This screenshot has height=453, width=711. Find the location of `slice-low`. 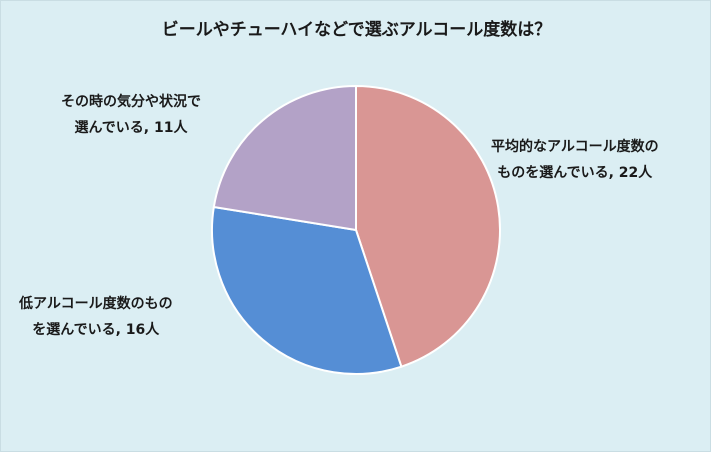

slice-low is located at coordinates (307, 290).